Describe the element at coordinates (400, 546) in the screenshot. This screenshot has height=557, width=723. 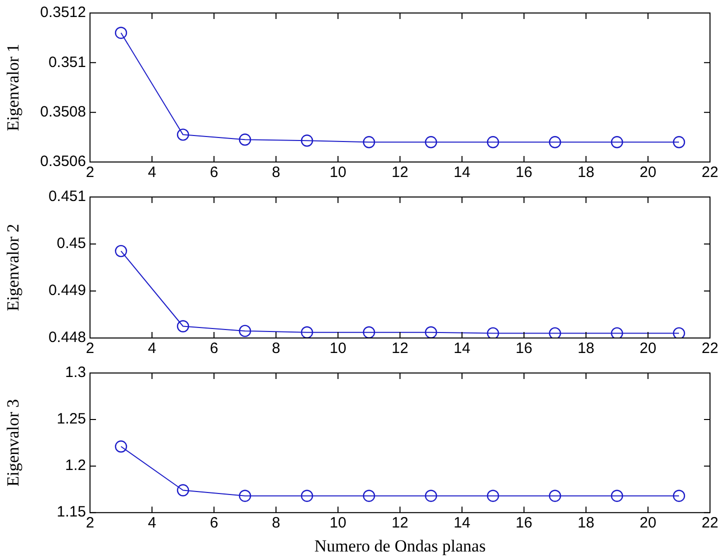
I see `x-axis-title: Numero de Ondas planas` at that location.